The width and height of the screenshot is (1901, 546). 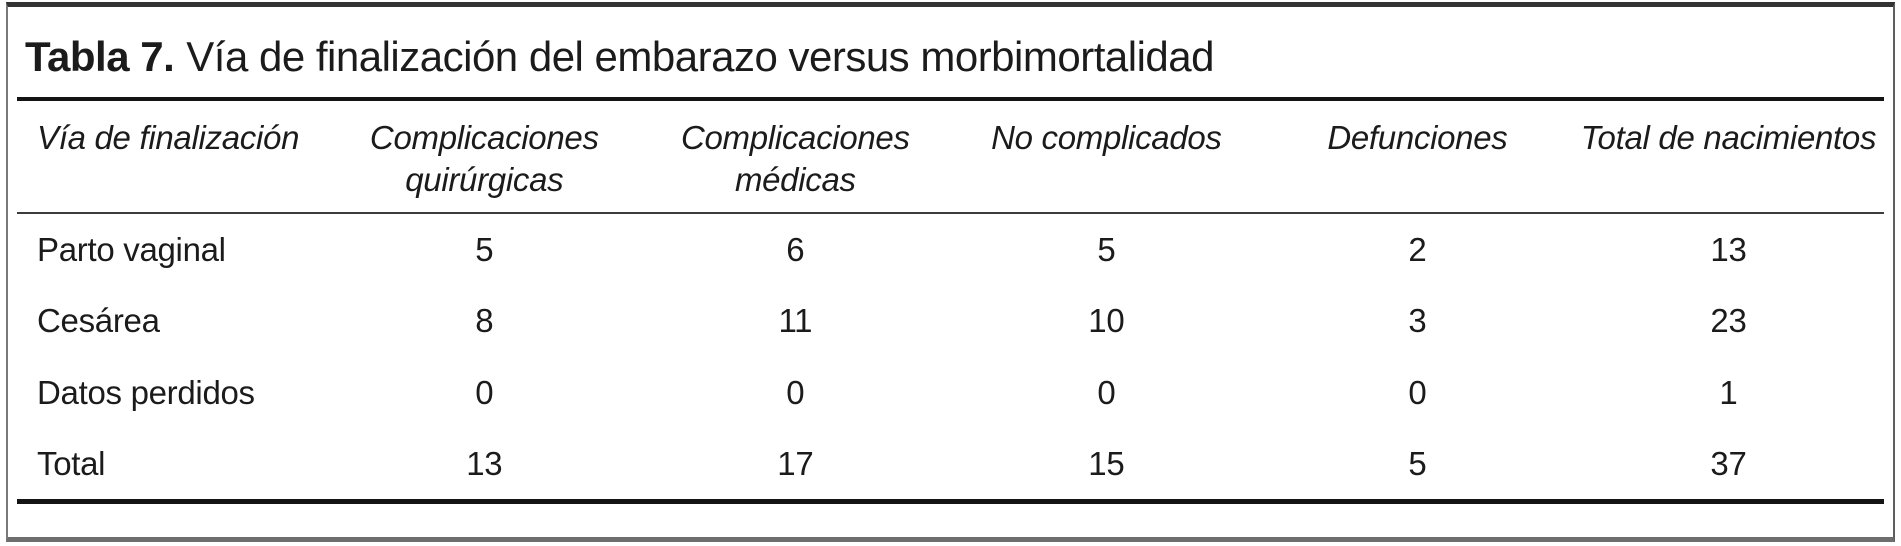 I want to click on cell: 23, so click(x=1728, y=320).